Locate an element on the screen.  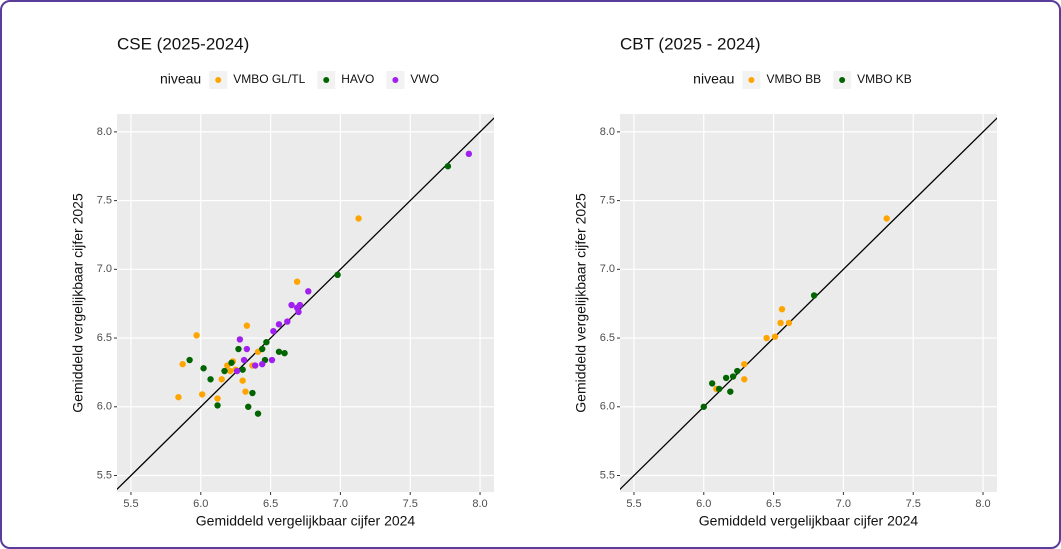
legend-label: VMBO GL/TL is located at coordinates (269, 79).